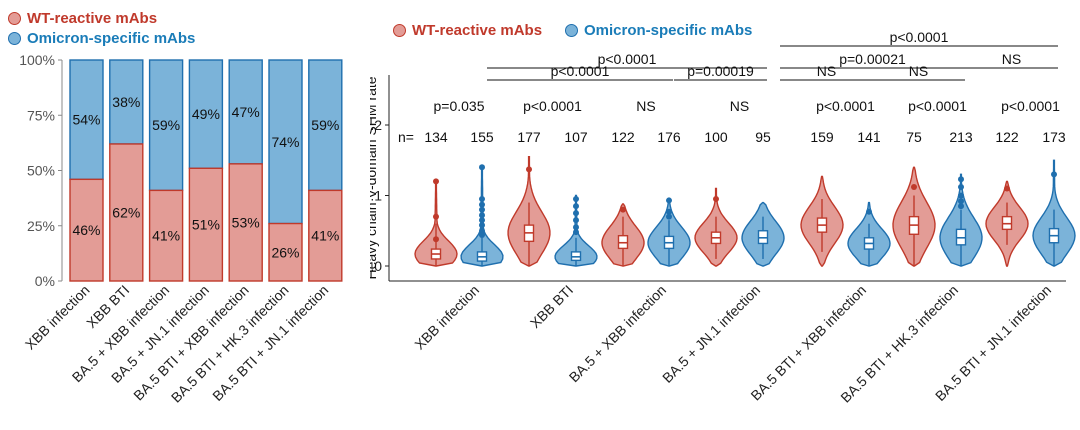  I want to click on x-category-label: BA.5 + JN.1 infection, so click(711, 334).